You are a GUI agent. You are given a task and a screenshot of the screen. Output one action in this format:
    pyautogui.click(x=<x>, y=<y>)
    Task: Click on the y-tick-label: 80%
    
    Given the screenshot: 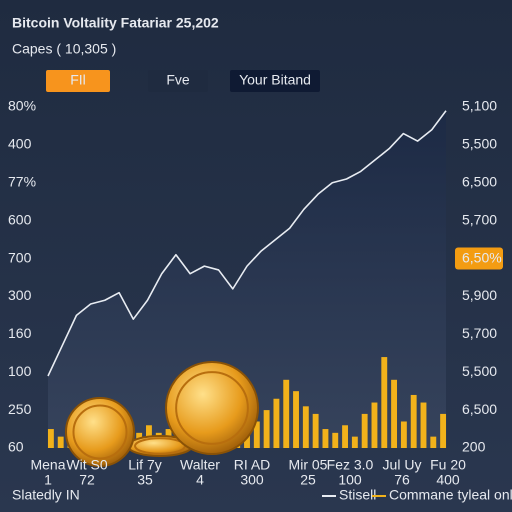 What is the action you would take?
    pyautogui.click(x=22, y=106)
    